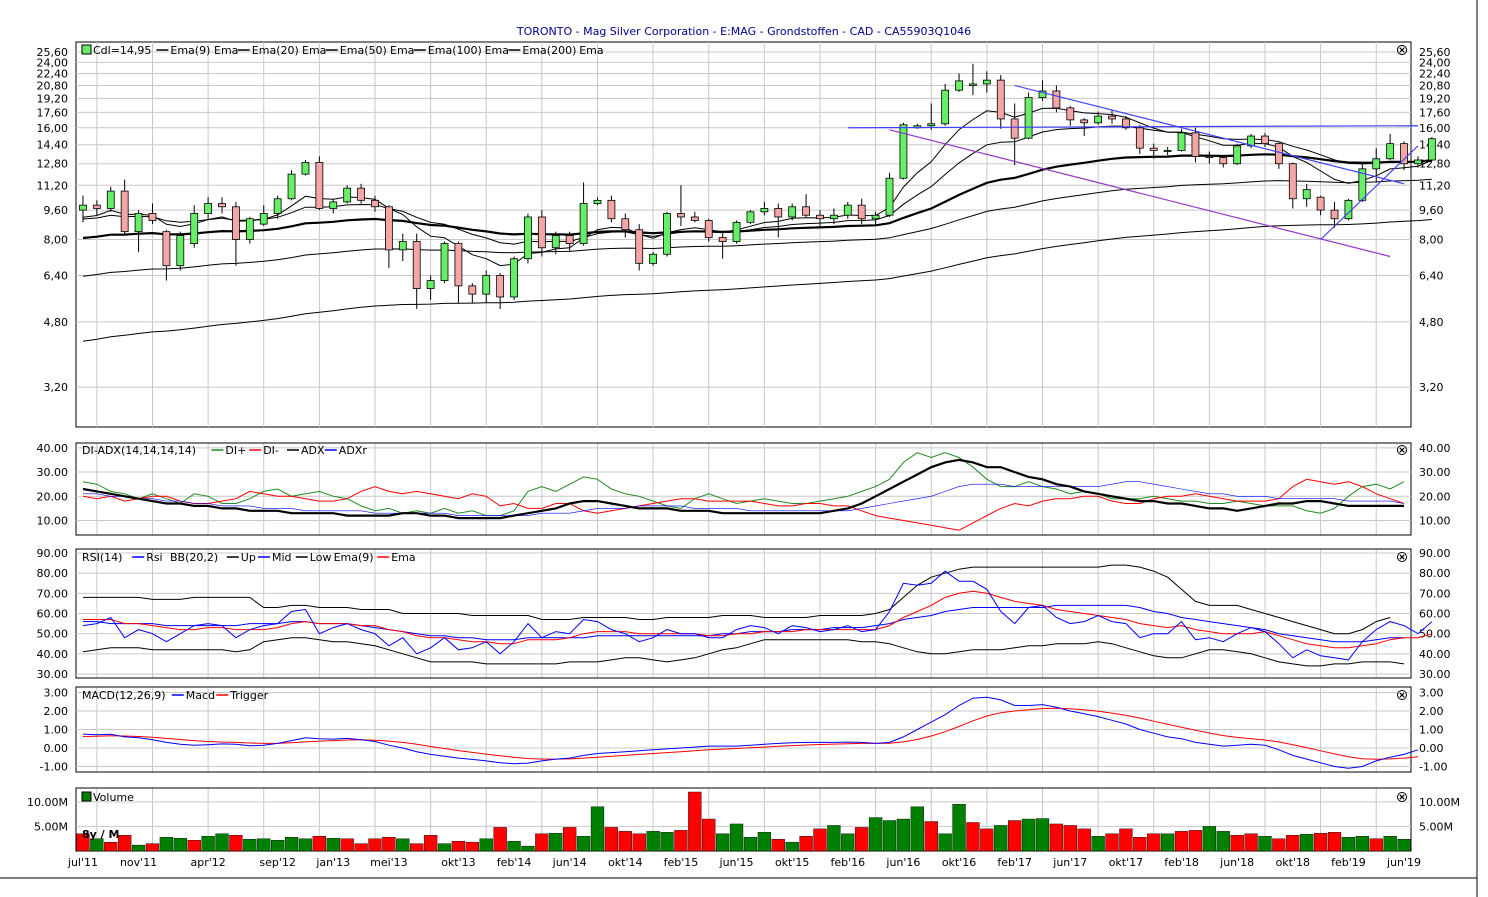  I want to click on price-tick-left: 6,40, so click(56, 275).